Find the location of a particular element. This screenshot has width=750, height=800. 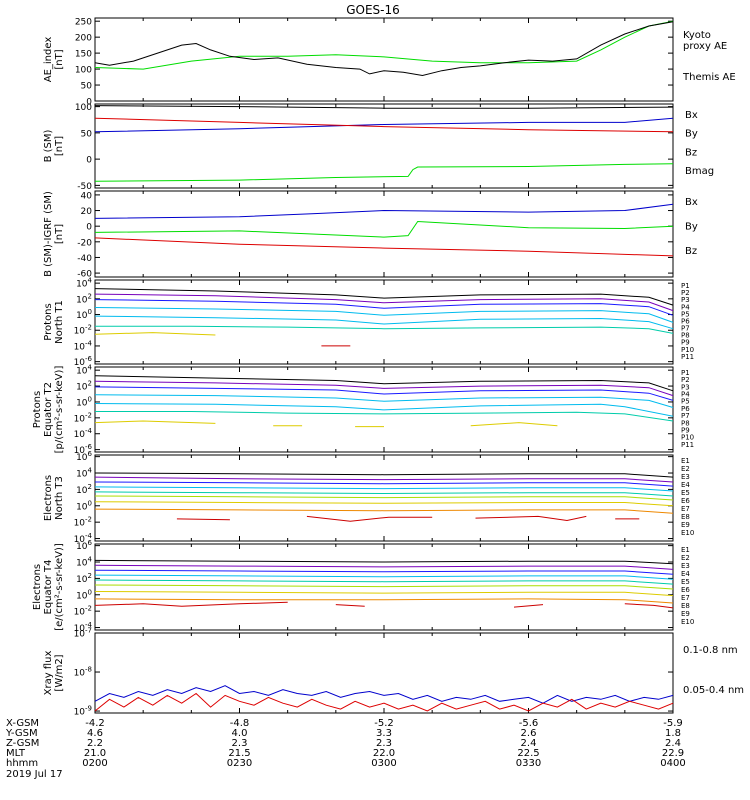

x-row-value: 4.0 is located at coordinates (240, 733).